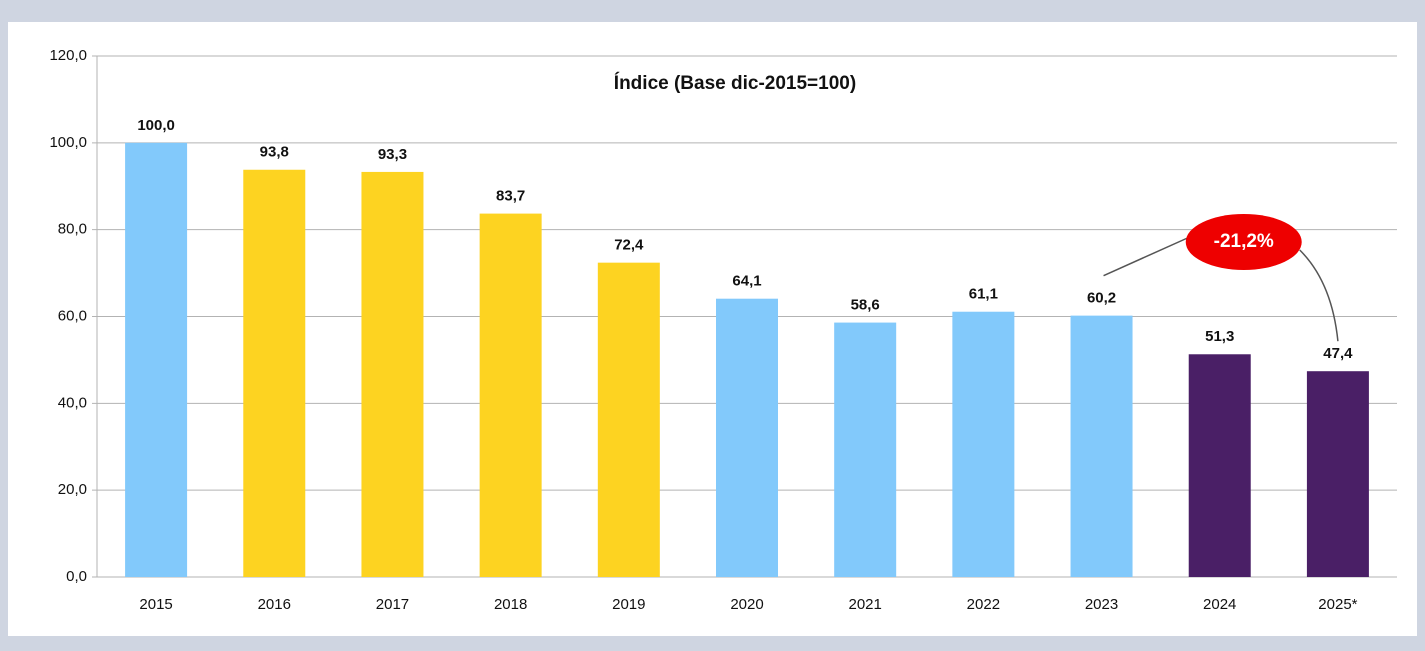 This screenshot has width=1425, height=651. I want to click on x-tick-label: 2019, so click(628, 604).